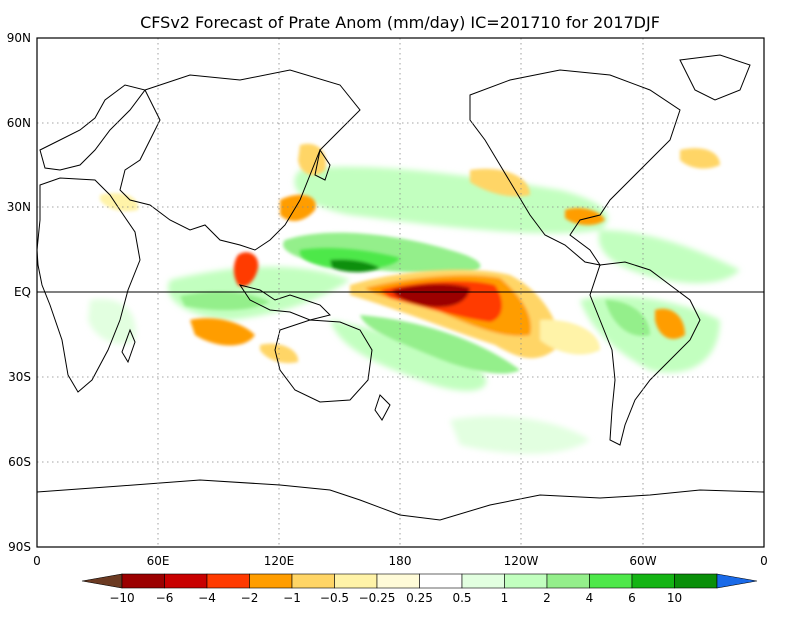 This screenshot has height=618, width=800. What do you see at coordinates (431, 296) in the screenshot?
I see `anomaly-darkred-central-pac` at bounding box center [431, 296].